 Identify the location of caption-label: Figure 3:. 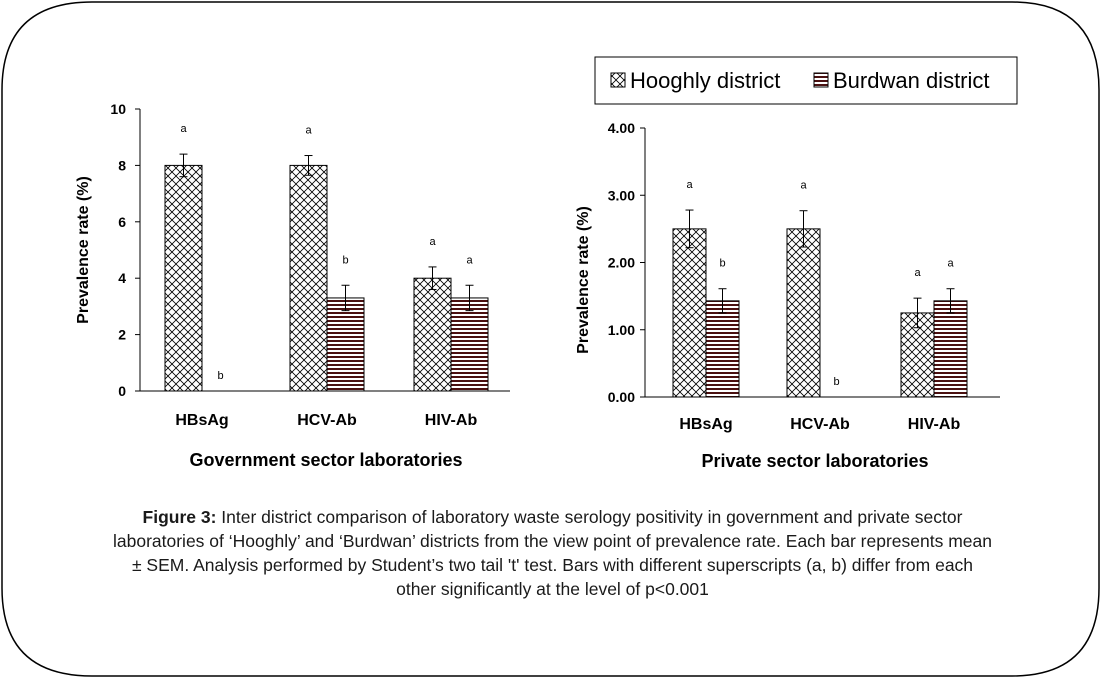
(179, 517).